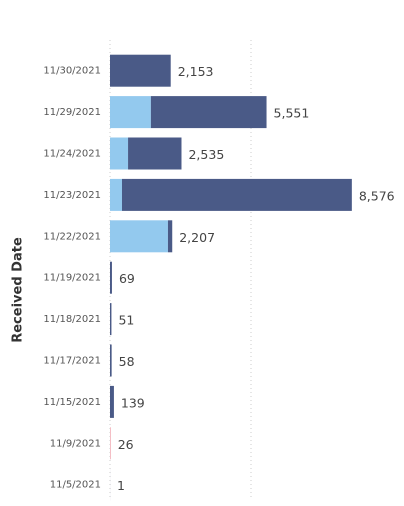 This screenshot has height=506, width=404. What do you see at coordinates (18, 290) in the screenshot?
I see `y-axis-title: Received Date` at bounding box center [18, 290].